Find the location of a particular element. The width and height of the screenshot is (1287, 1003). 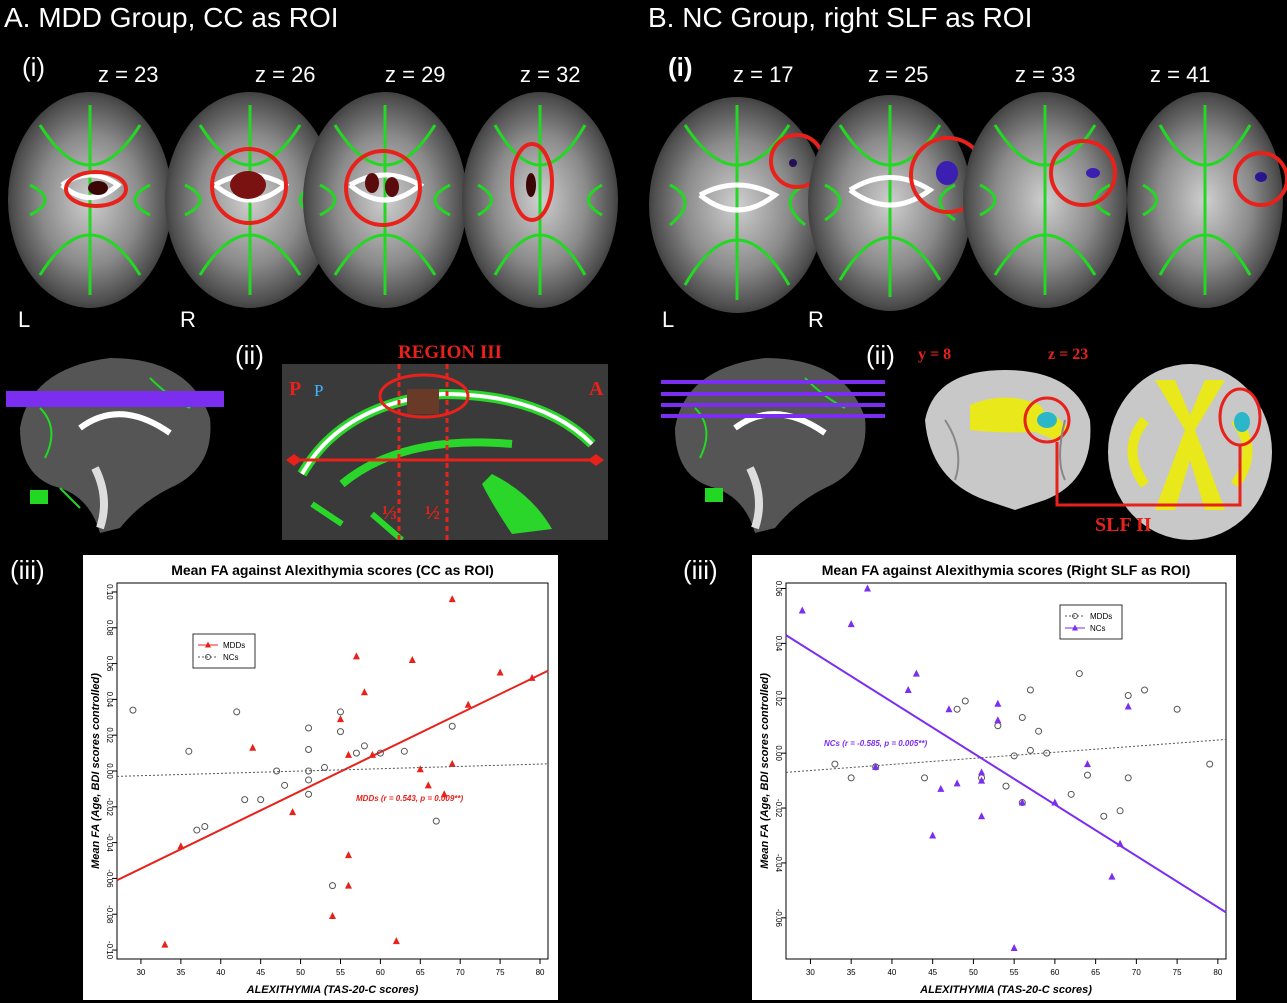

correlation-annotation: NCs (r = -0.585, p = 0.005**) is located at coordinates (876, 743).